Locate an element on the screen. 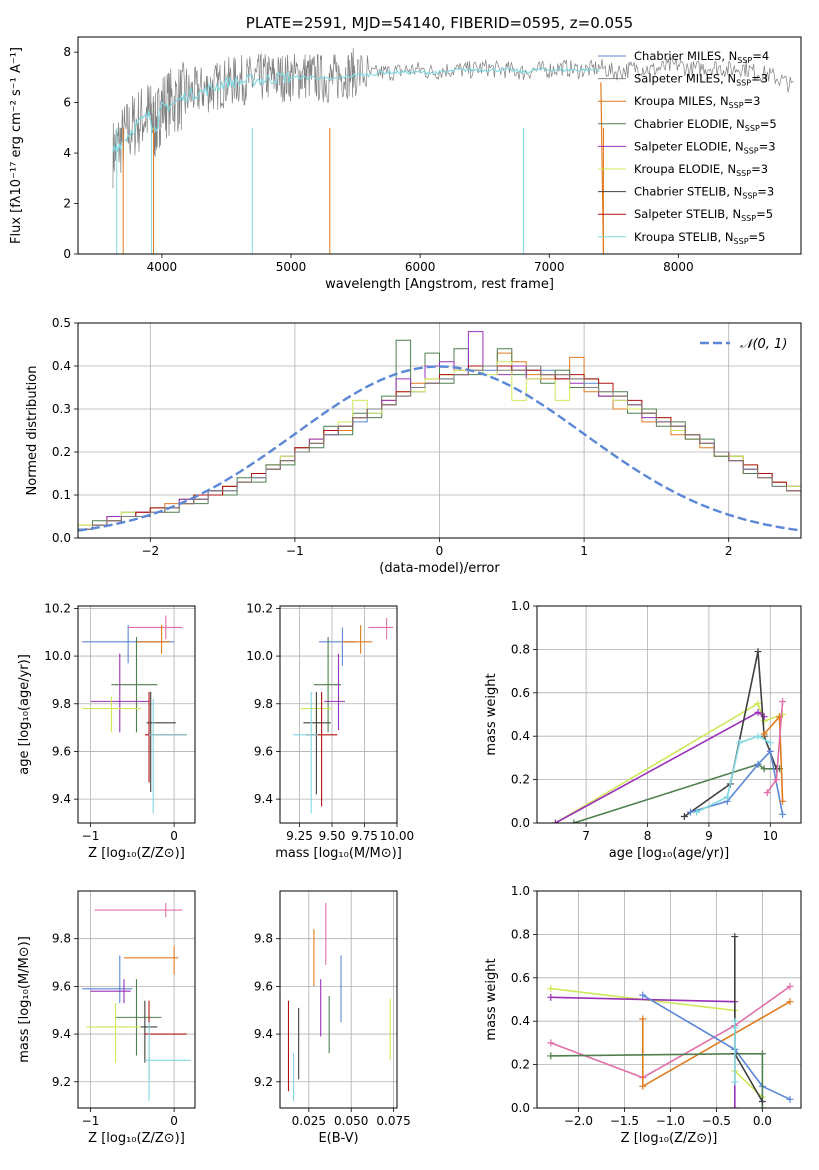 The image size is (819, 1170). y-tick-label: 1.0 is located at coordinates (520, 891).